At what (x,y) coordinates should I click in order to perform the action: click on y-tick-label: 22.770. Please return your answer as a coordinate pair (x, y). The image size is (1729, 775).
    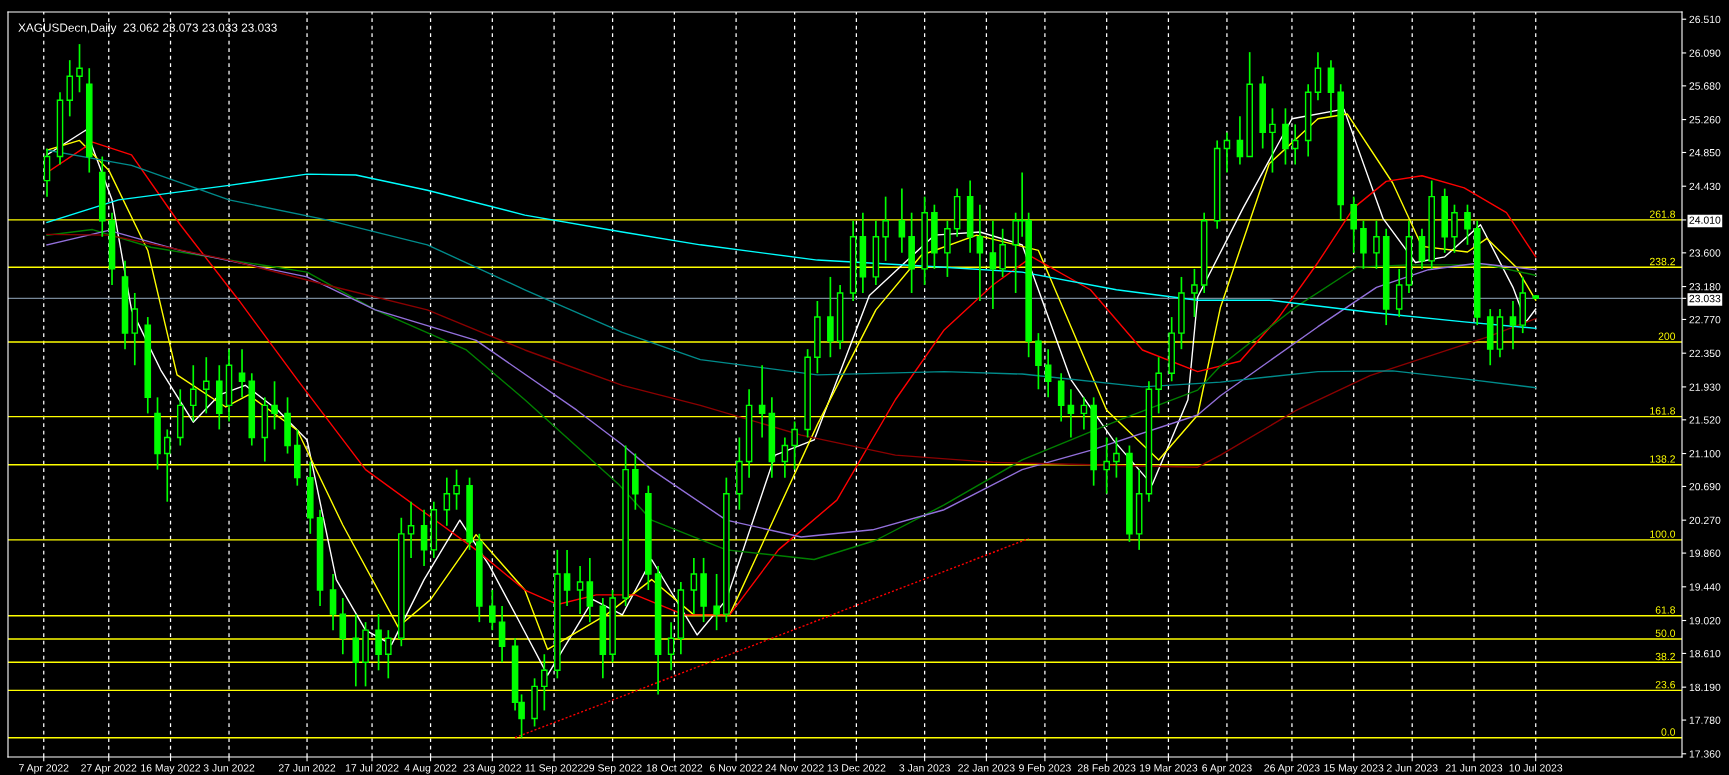
    Looking at the image, I should click on (1705, 319).